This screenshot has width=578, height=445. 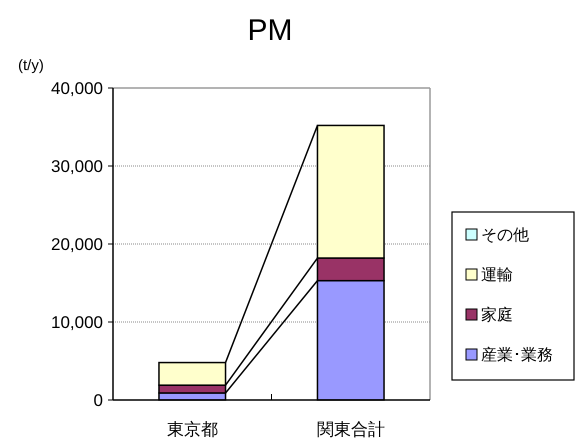 I want to click on legend-label: その他, so click(x=505, y=235).